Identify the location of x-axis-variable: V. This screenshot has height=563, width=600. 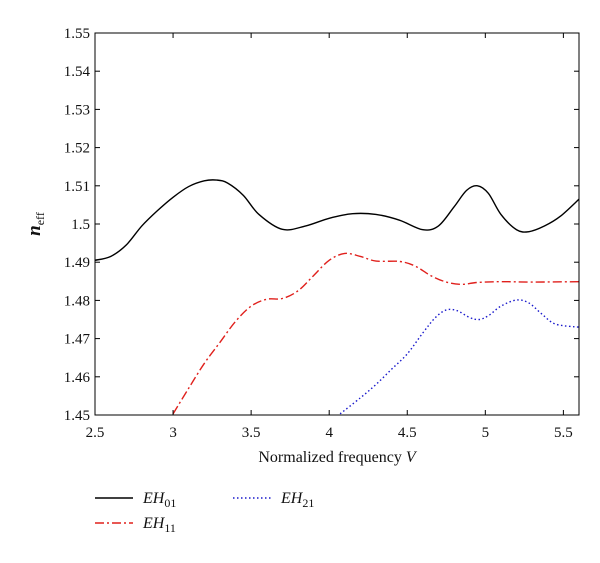
(412, 457).